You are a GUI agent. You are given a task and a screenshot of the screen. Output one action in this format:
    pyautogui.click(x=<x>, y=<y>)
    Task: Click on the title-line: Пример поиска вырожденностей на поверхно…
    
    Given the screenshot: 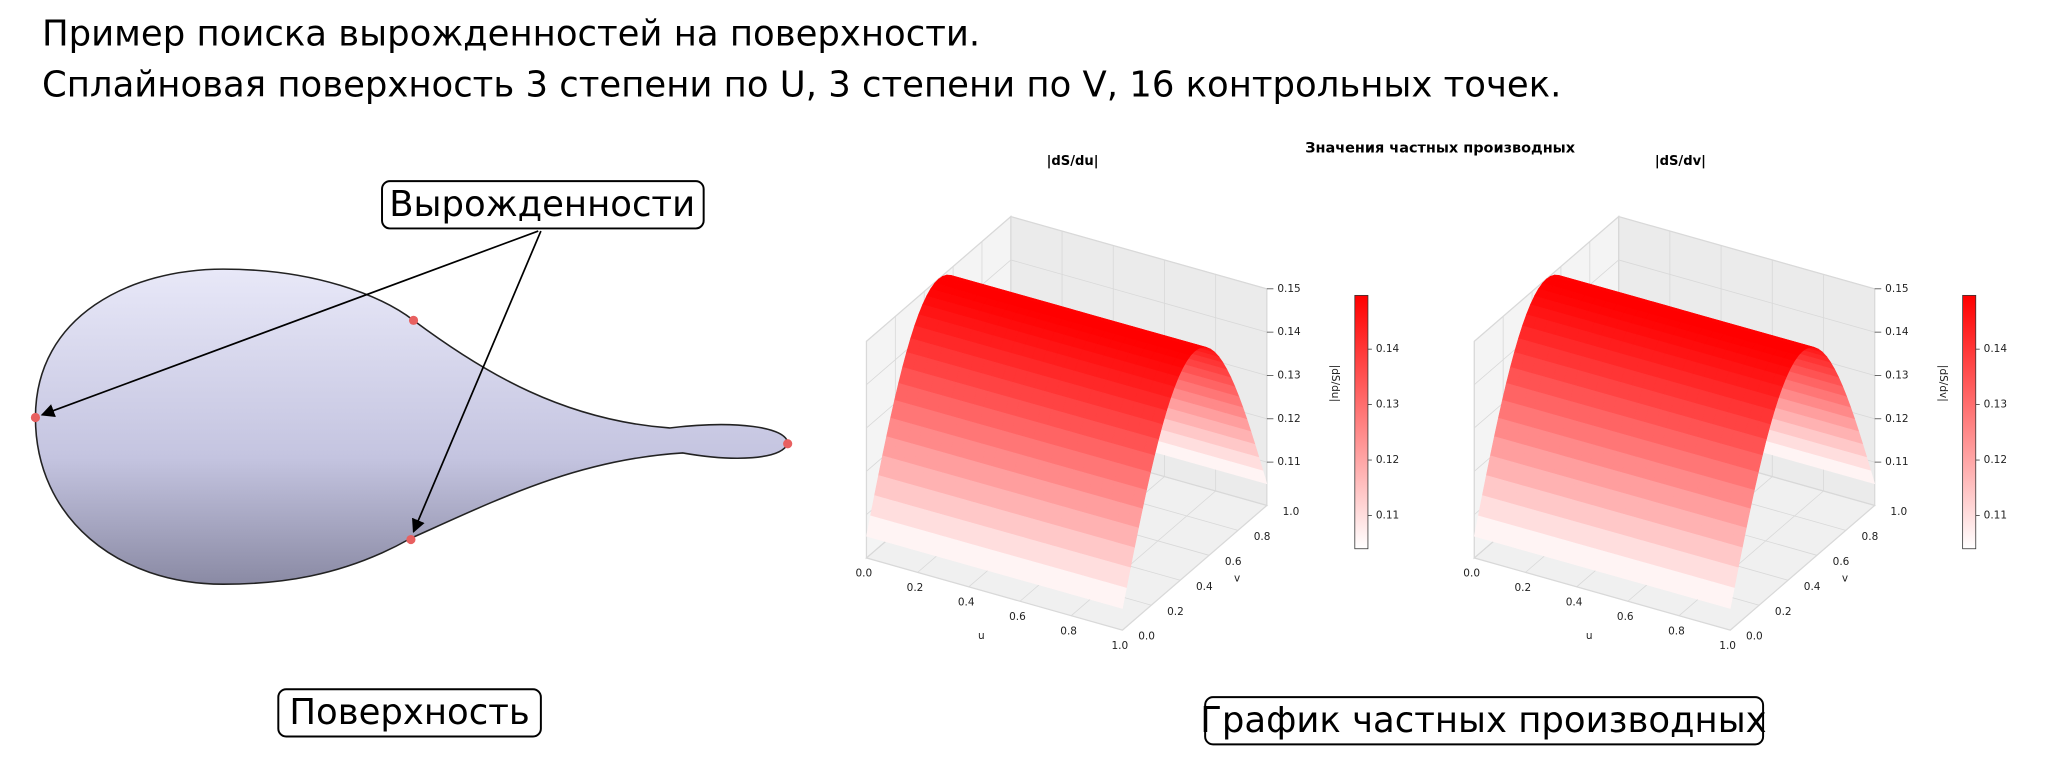 What is the action you would take?
    pyautogui.click(x=511, y=33)
    